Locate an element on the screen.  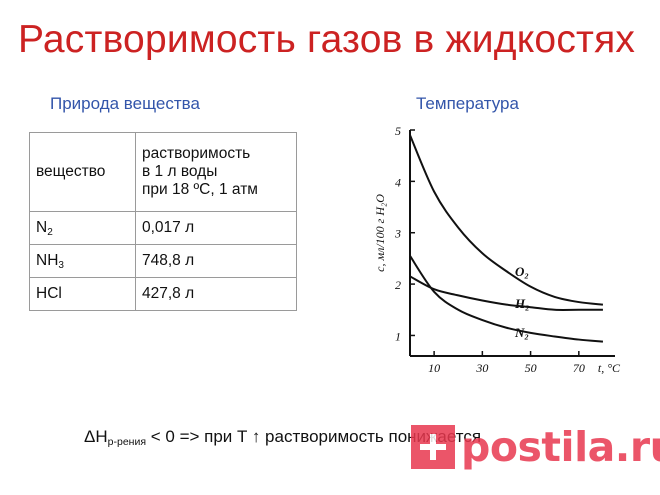
series-label-3: N₂ is located at coordinates (521, 332).